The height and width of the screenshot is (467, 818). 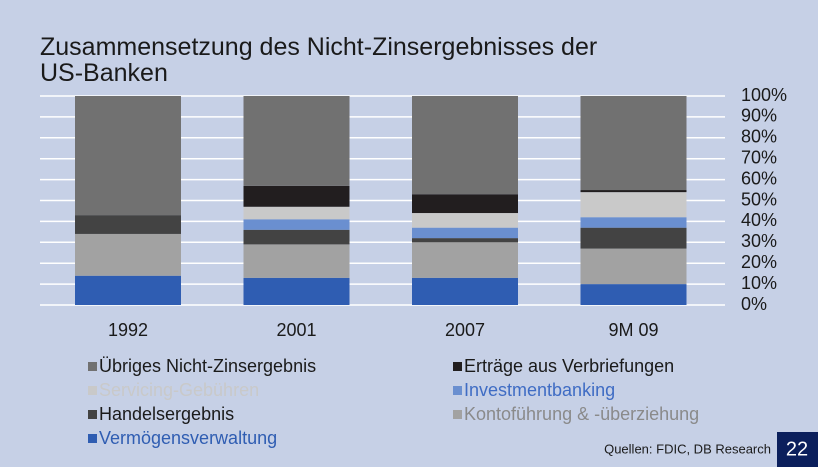 I want to click on y-tick-label: 50%, so click(x=759, y=199).